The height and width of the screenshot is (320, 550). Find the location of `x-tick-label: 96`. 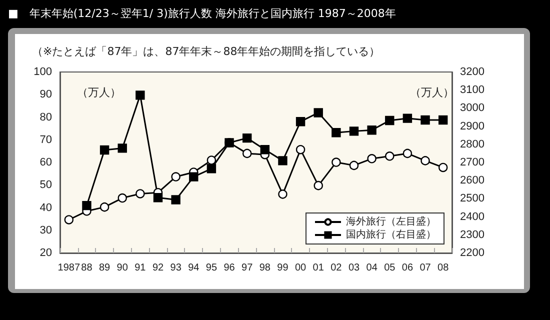

x-tick-label: 96 is located at coordinates (230, 268).